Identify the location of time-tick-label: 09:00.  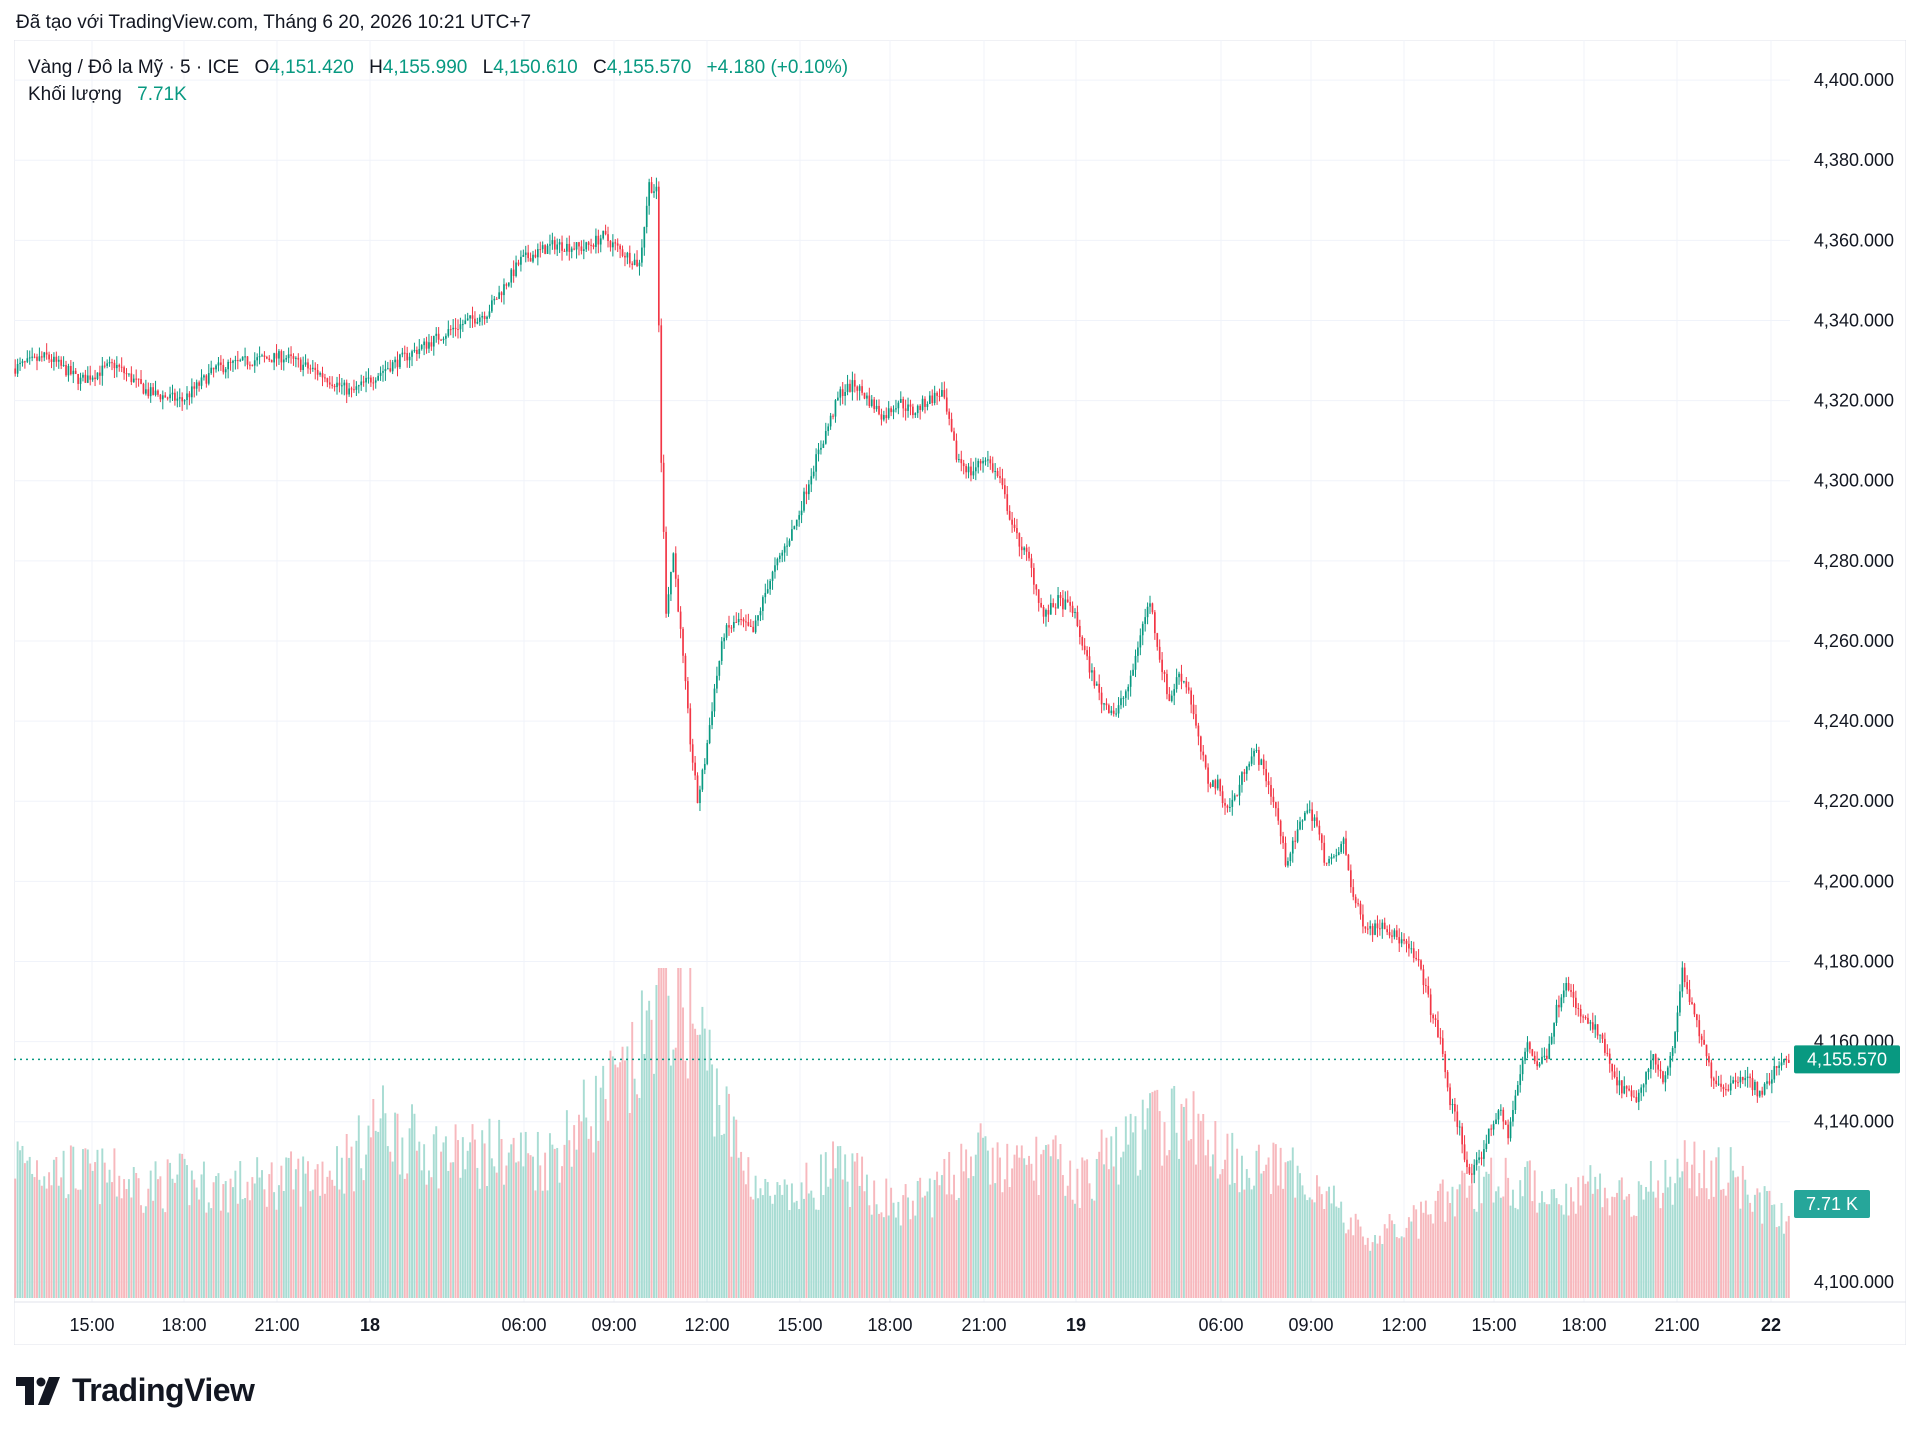
(1310, 1325).